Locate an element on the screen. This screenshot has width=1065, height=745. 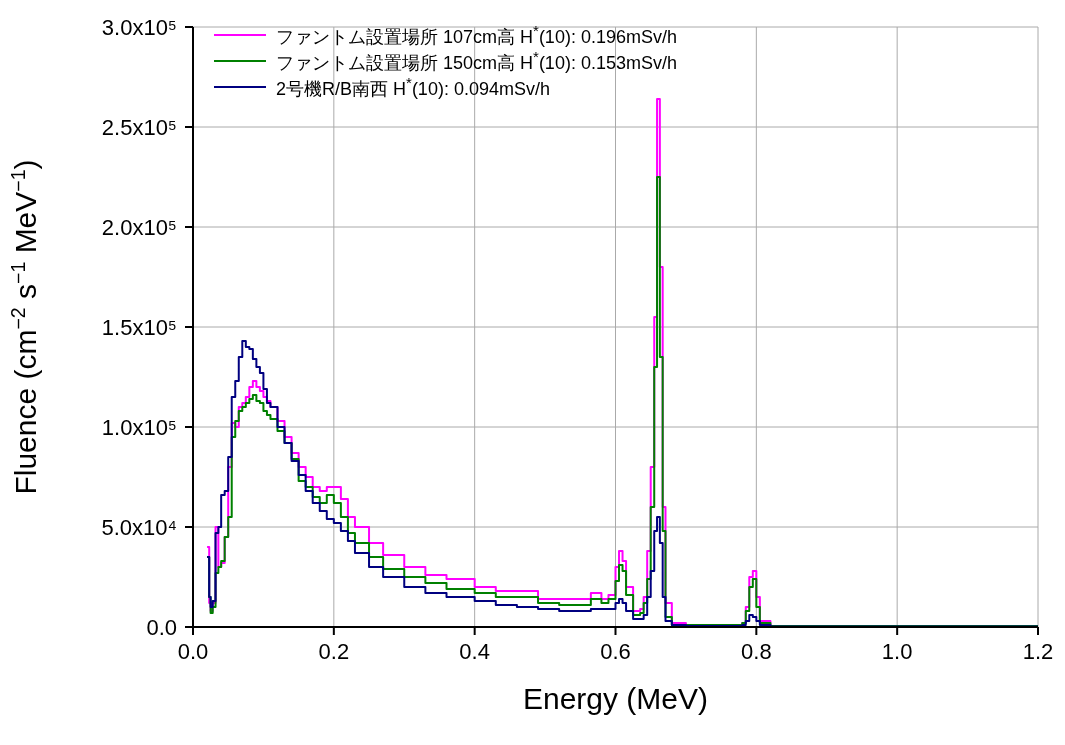
y-tick-label: 5.0x10⁴ is located at coordinates (139, 527).